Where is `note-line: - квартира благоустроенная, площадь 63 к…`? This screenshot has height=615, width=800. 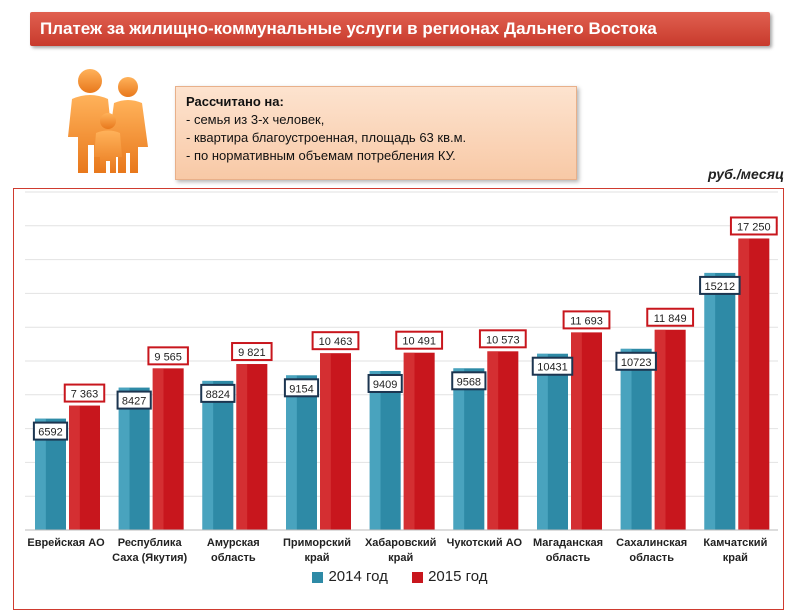
note-line: - квартира благоустроенная, площадь 63 к… is located at coordinates (326, 137).